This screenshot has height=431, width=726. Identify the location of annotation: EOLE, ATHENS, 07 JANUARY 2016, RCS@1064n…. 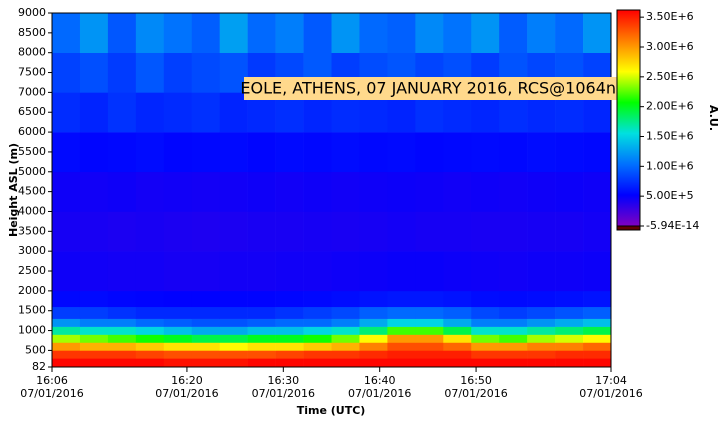
(435, 88).